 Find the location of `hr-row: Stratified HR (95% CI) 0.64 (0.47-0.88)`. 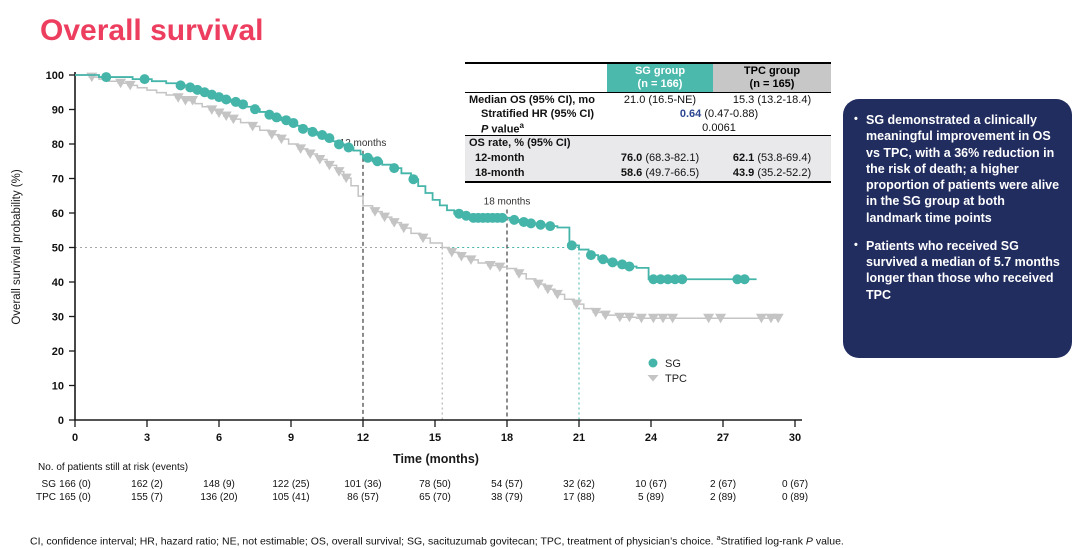

hr-row: Stratified HR (95% CI) 0.64 (0.47-0.88) is located at coordinates (648, 114).